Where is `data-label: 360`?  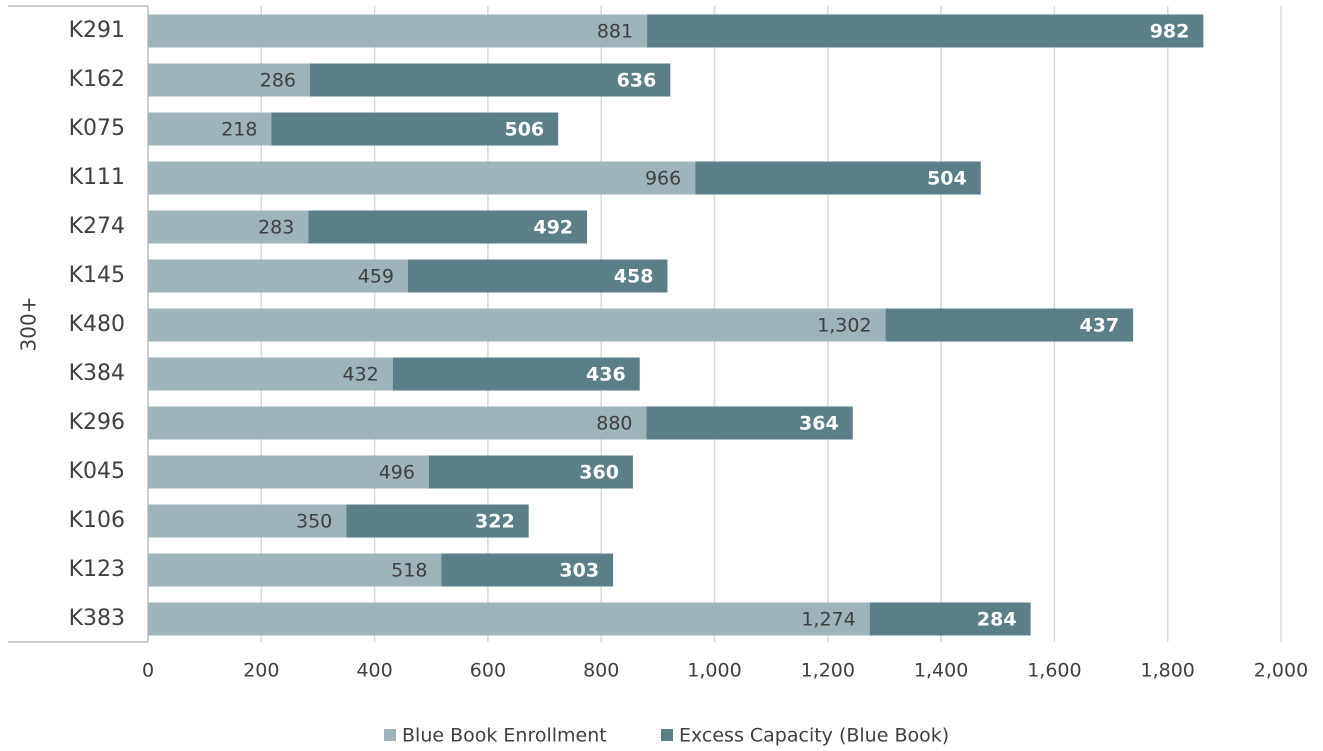
data-label: 360 is located at coordinates (599, 473).